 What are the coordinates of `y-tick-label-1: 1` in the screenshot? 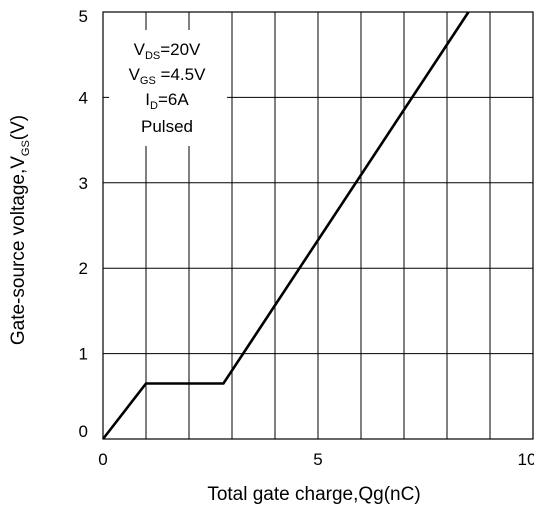 It's located at (83, 354).